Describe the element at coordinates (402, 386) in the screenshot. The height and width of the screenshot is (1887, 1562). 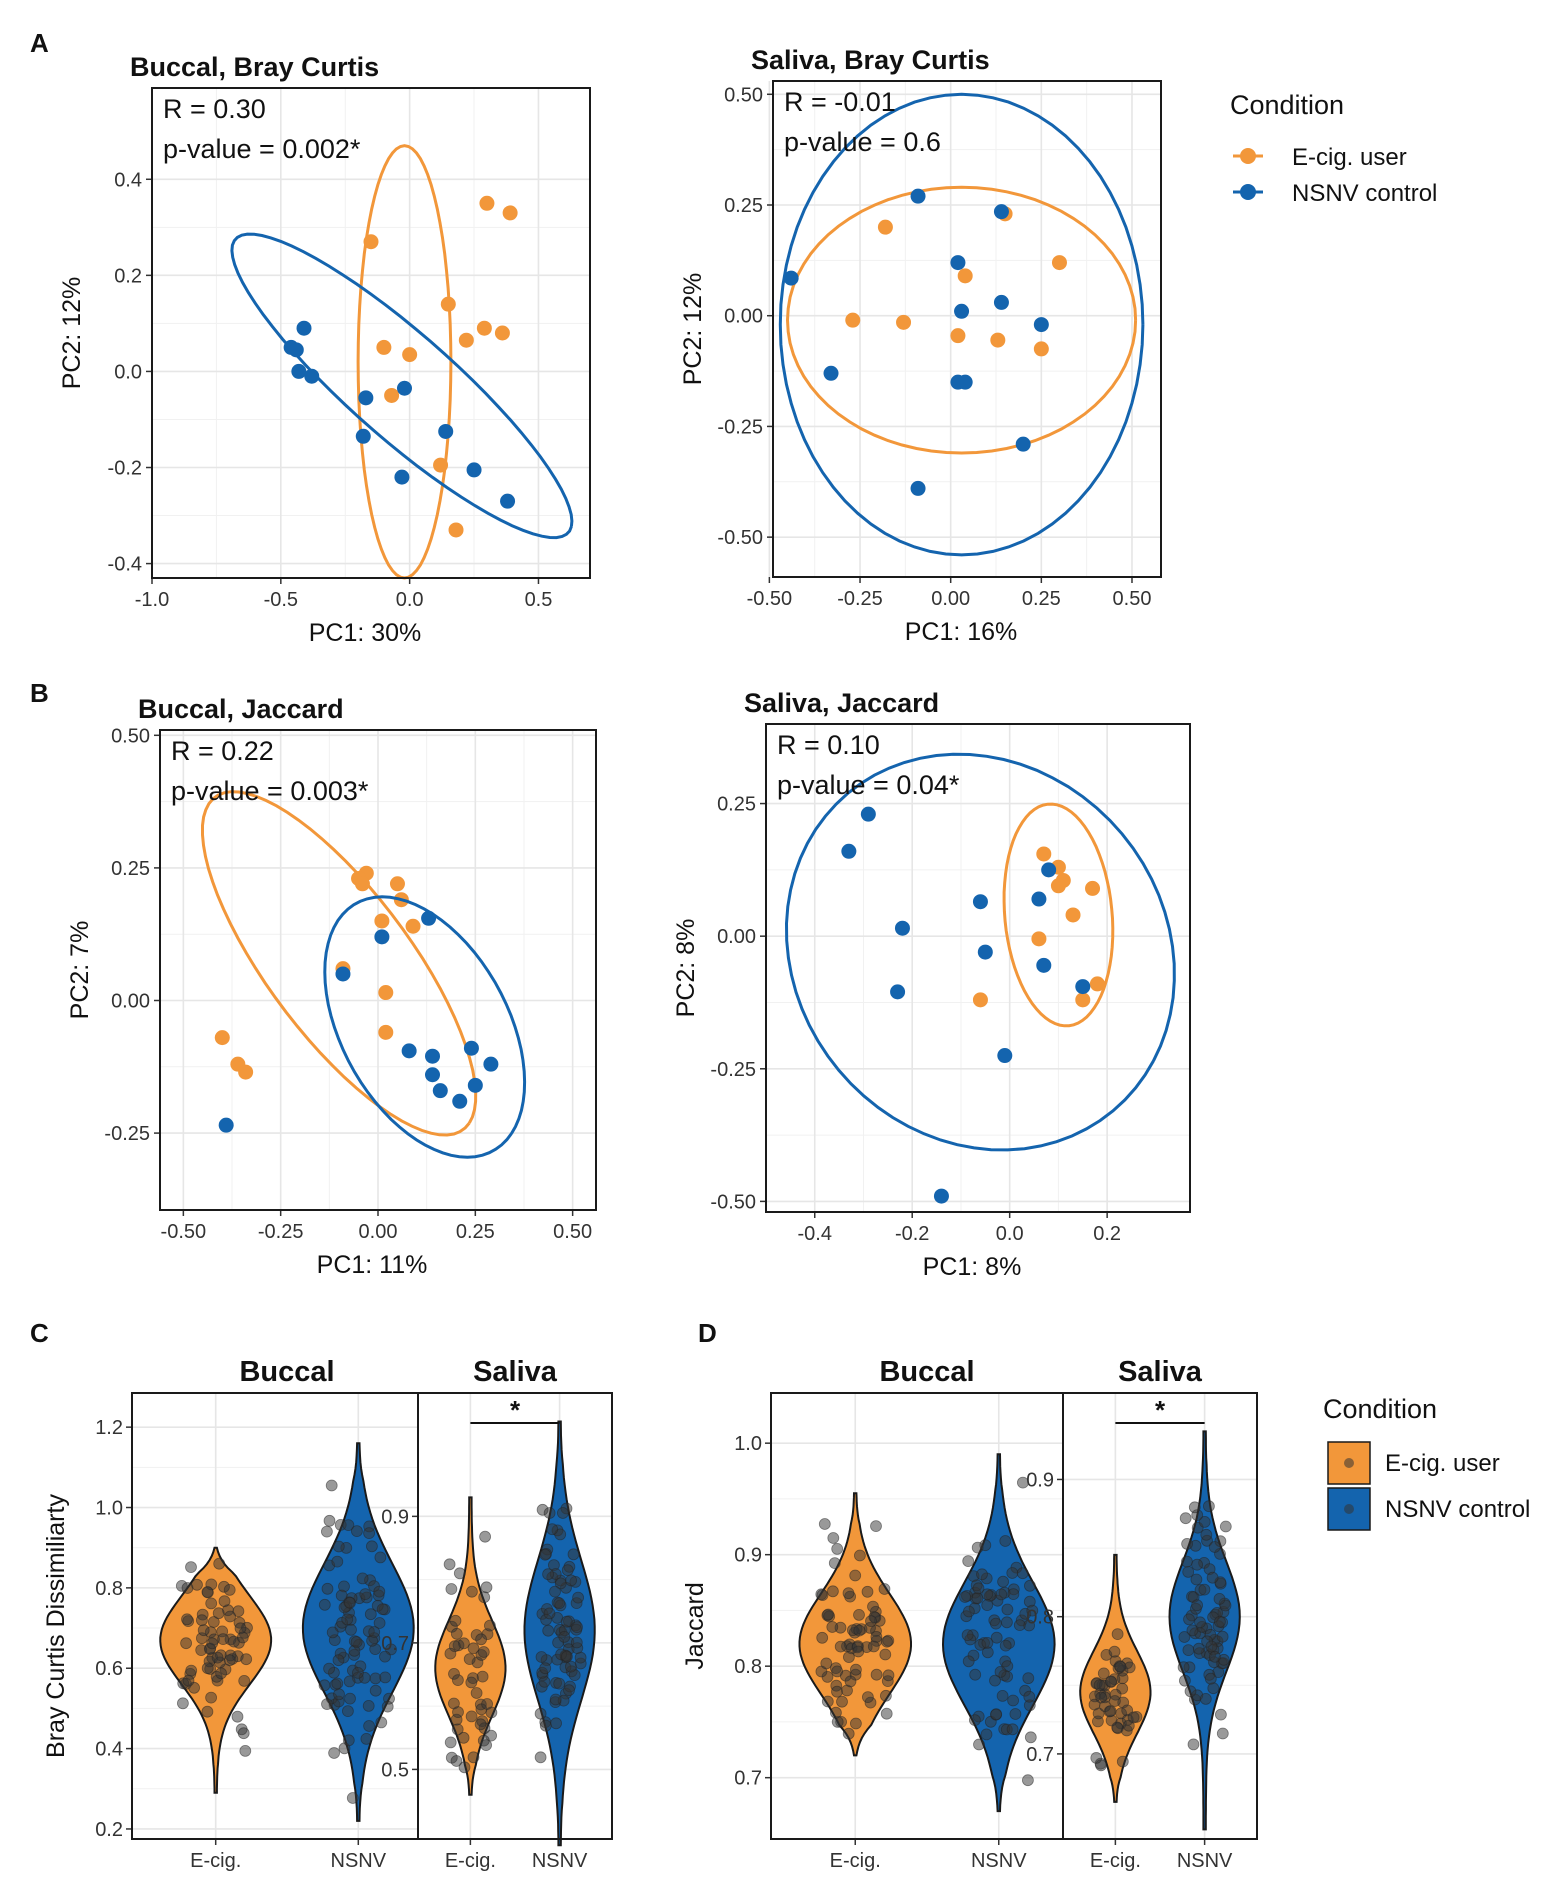
I see `ellipse-nsnv-control` at that location.